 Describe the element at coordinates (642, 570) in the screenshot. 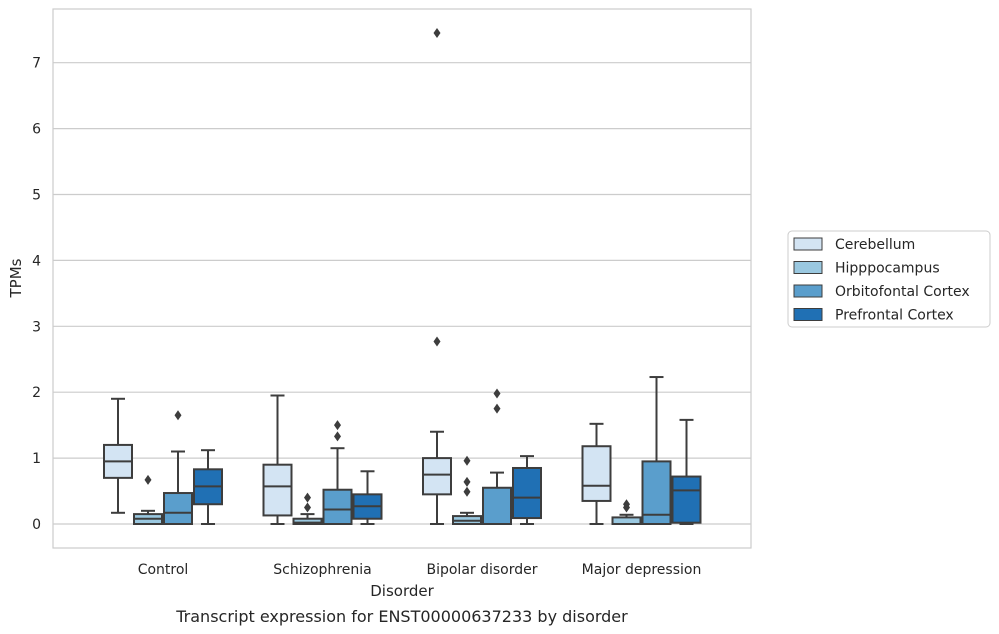

I see `x-tick-label: Major depression` at that location.